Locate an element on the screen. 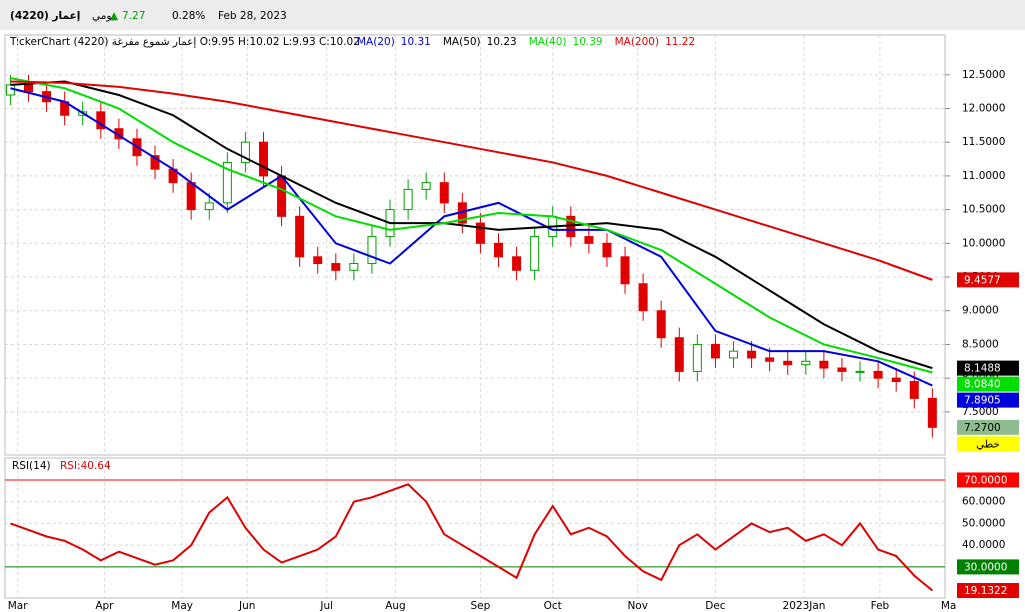 The height and width of the screenshot is (612, 1025). x-tick-label: 2023Jan is located at coordinates (804, 606).